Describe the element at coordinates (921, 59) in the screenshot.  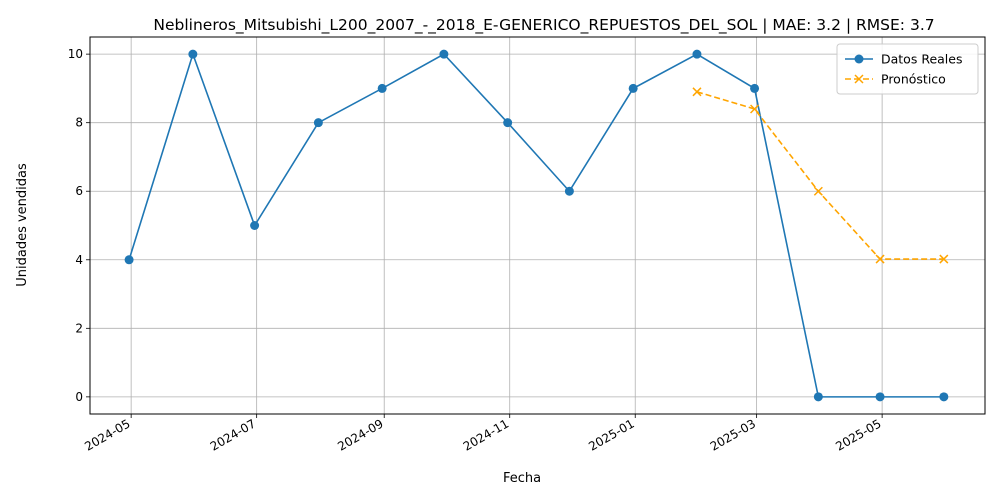
I see `legend-label-actual: Datos Reales` at that location.